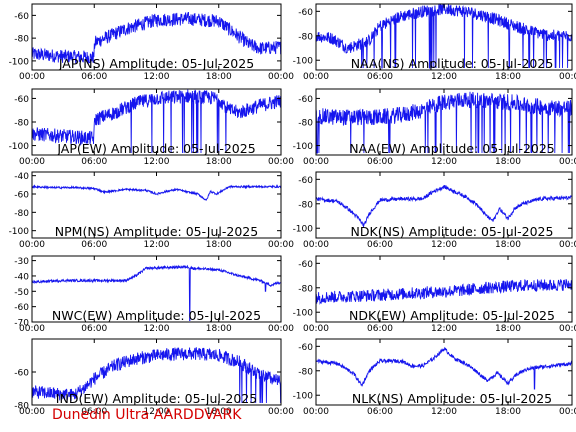 The height and width of the screenshot is (432, 576). What do you see at coordinates (452, 231) in the screenshot?
I see `chart-title: NDK(NS) Amplitude: 05-Jul-2025` at bounding box center [452, 231].